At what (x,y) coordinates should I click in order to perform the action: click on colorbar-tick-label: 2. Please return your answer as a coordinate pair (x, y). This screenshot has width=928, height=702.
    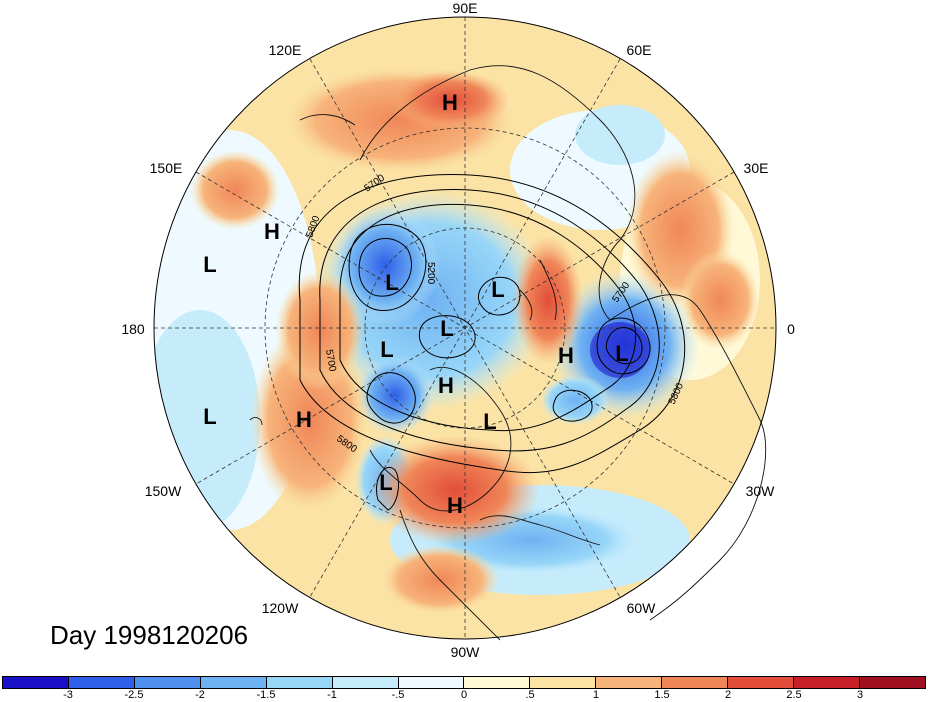
    Looking at the image, I should click on (728, 695).